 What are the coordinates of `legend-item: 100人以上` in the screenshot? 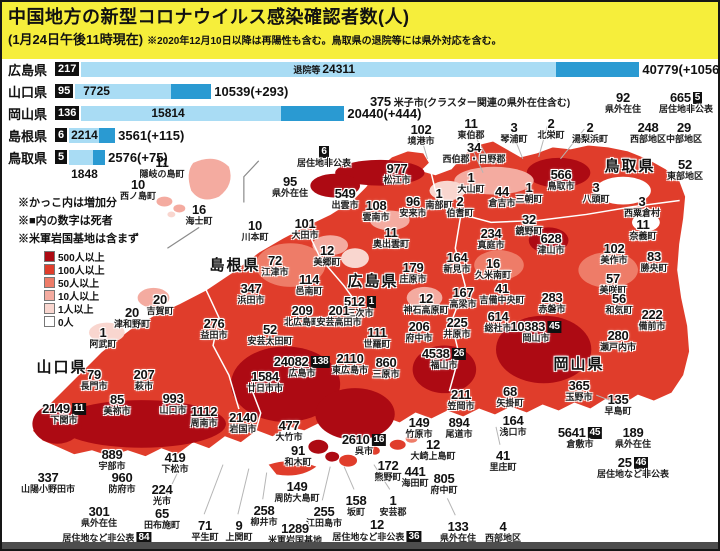 It's located at (74, 270).